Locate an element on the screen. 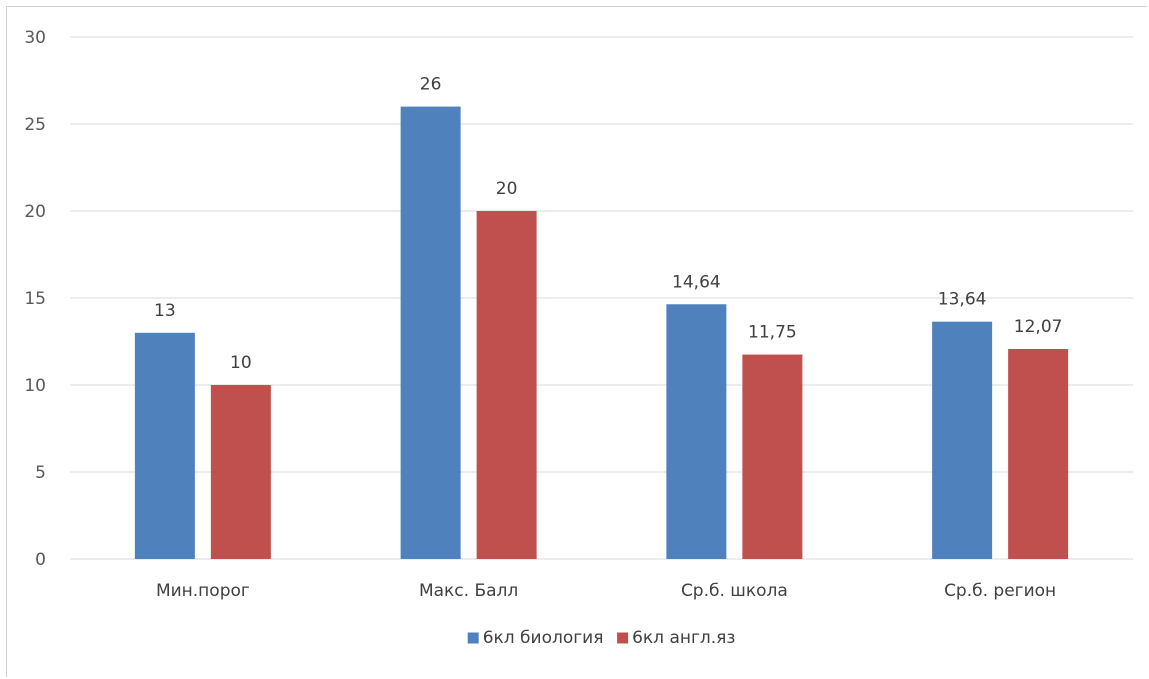 Image resolution: width=1149 pixels, height=679 pixels. y-tick-label: 5 is located at coordinates (40, 473).